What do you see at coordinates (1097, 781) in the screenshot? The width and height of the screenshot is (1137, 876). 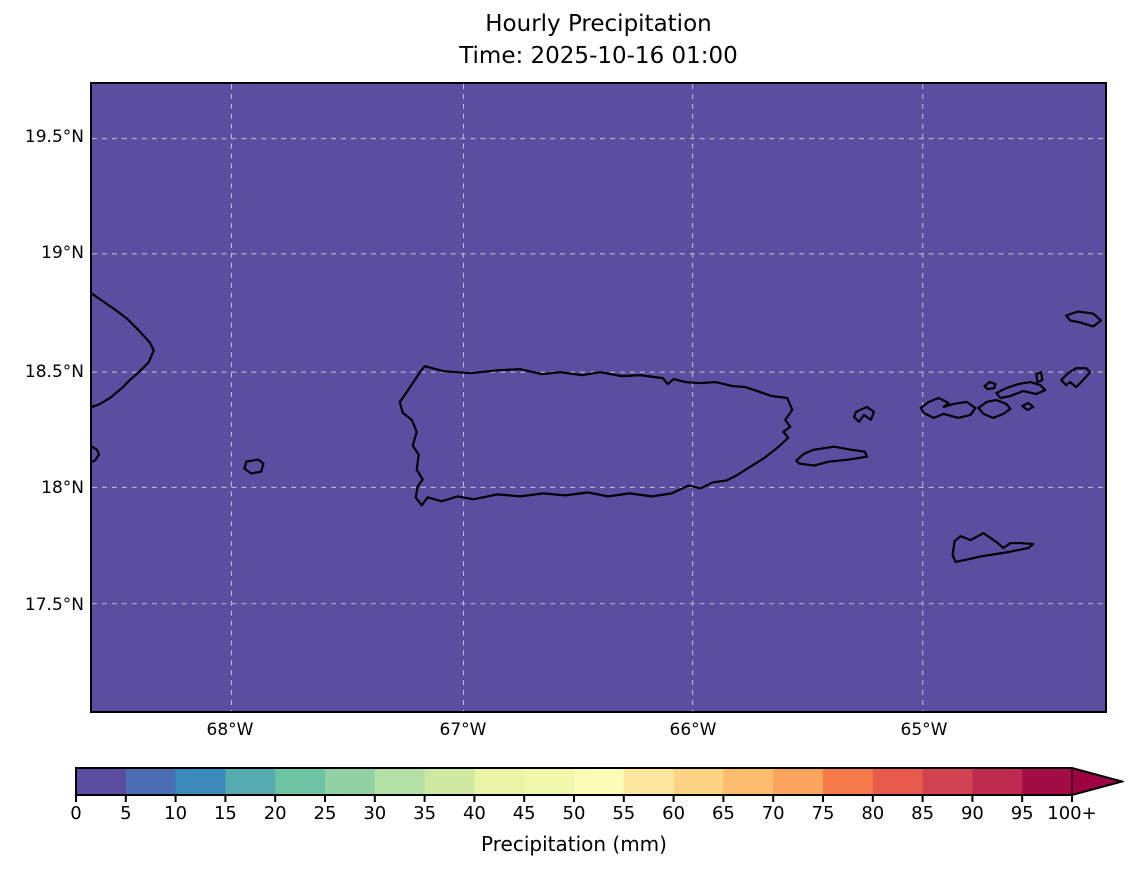 I see `colorbar-extend-arrow` at bounding box center [1097, 781].